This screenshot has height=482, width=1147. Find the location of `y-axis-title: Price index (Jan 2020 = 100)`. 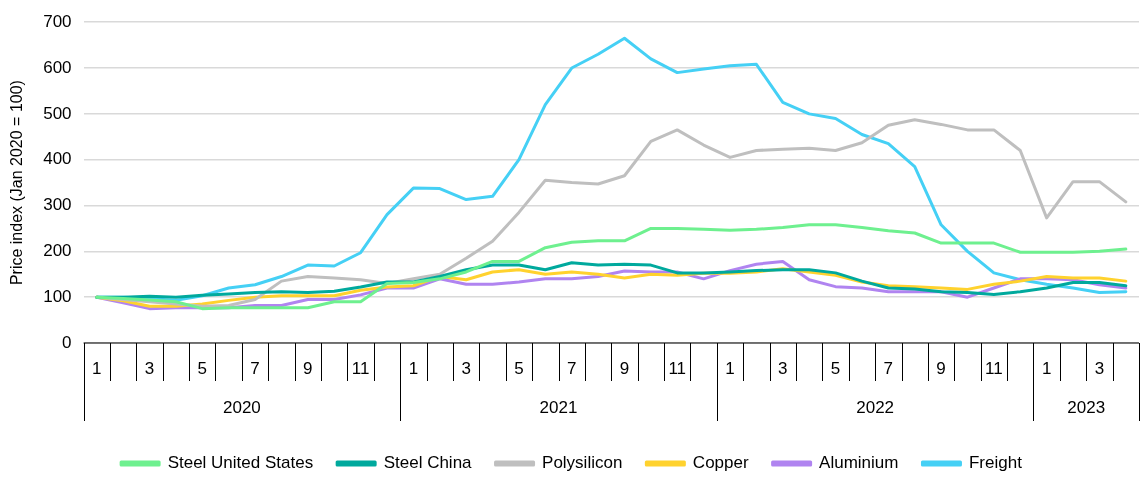

y-axis-title: Price index (Jan 2020 = 100) is located at coordinates (17, 183).